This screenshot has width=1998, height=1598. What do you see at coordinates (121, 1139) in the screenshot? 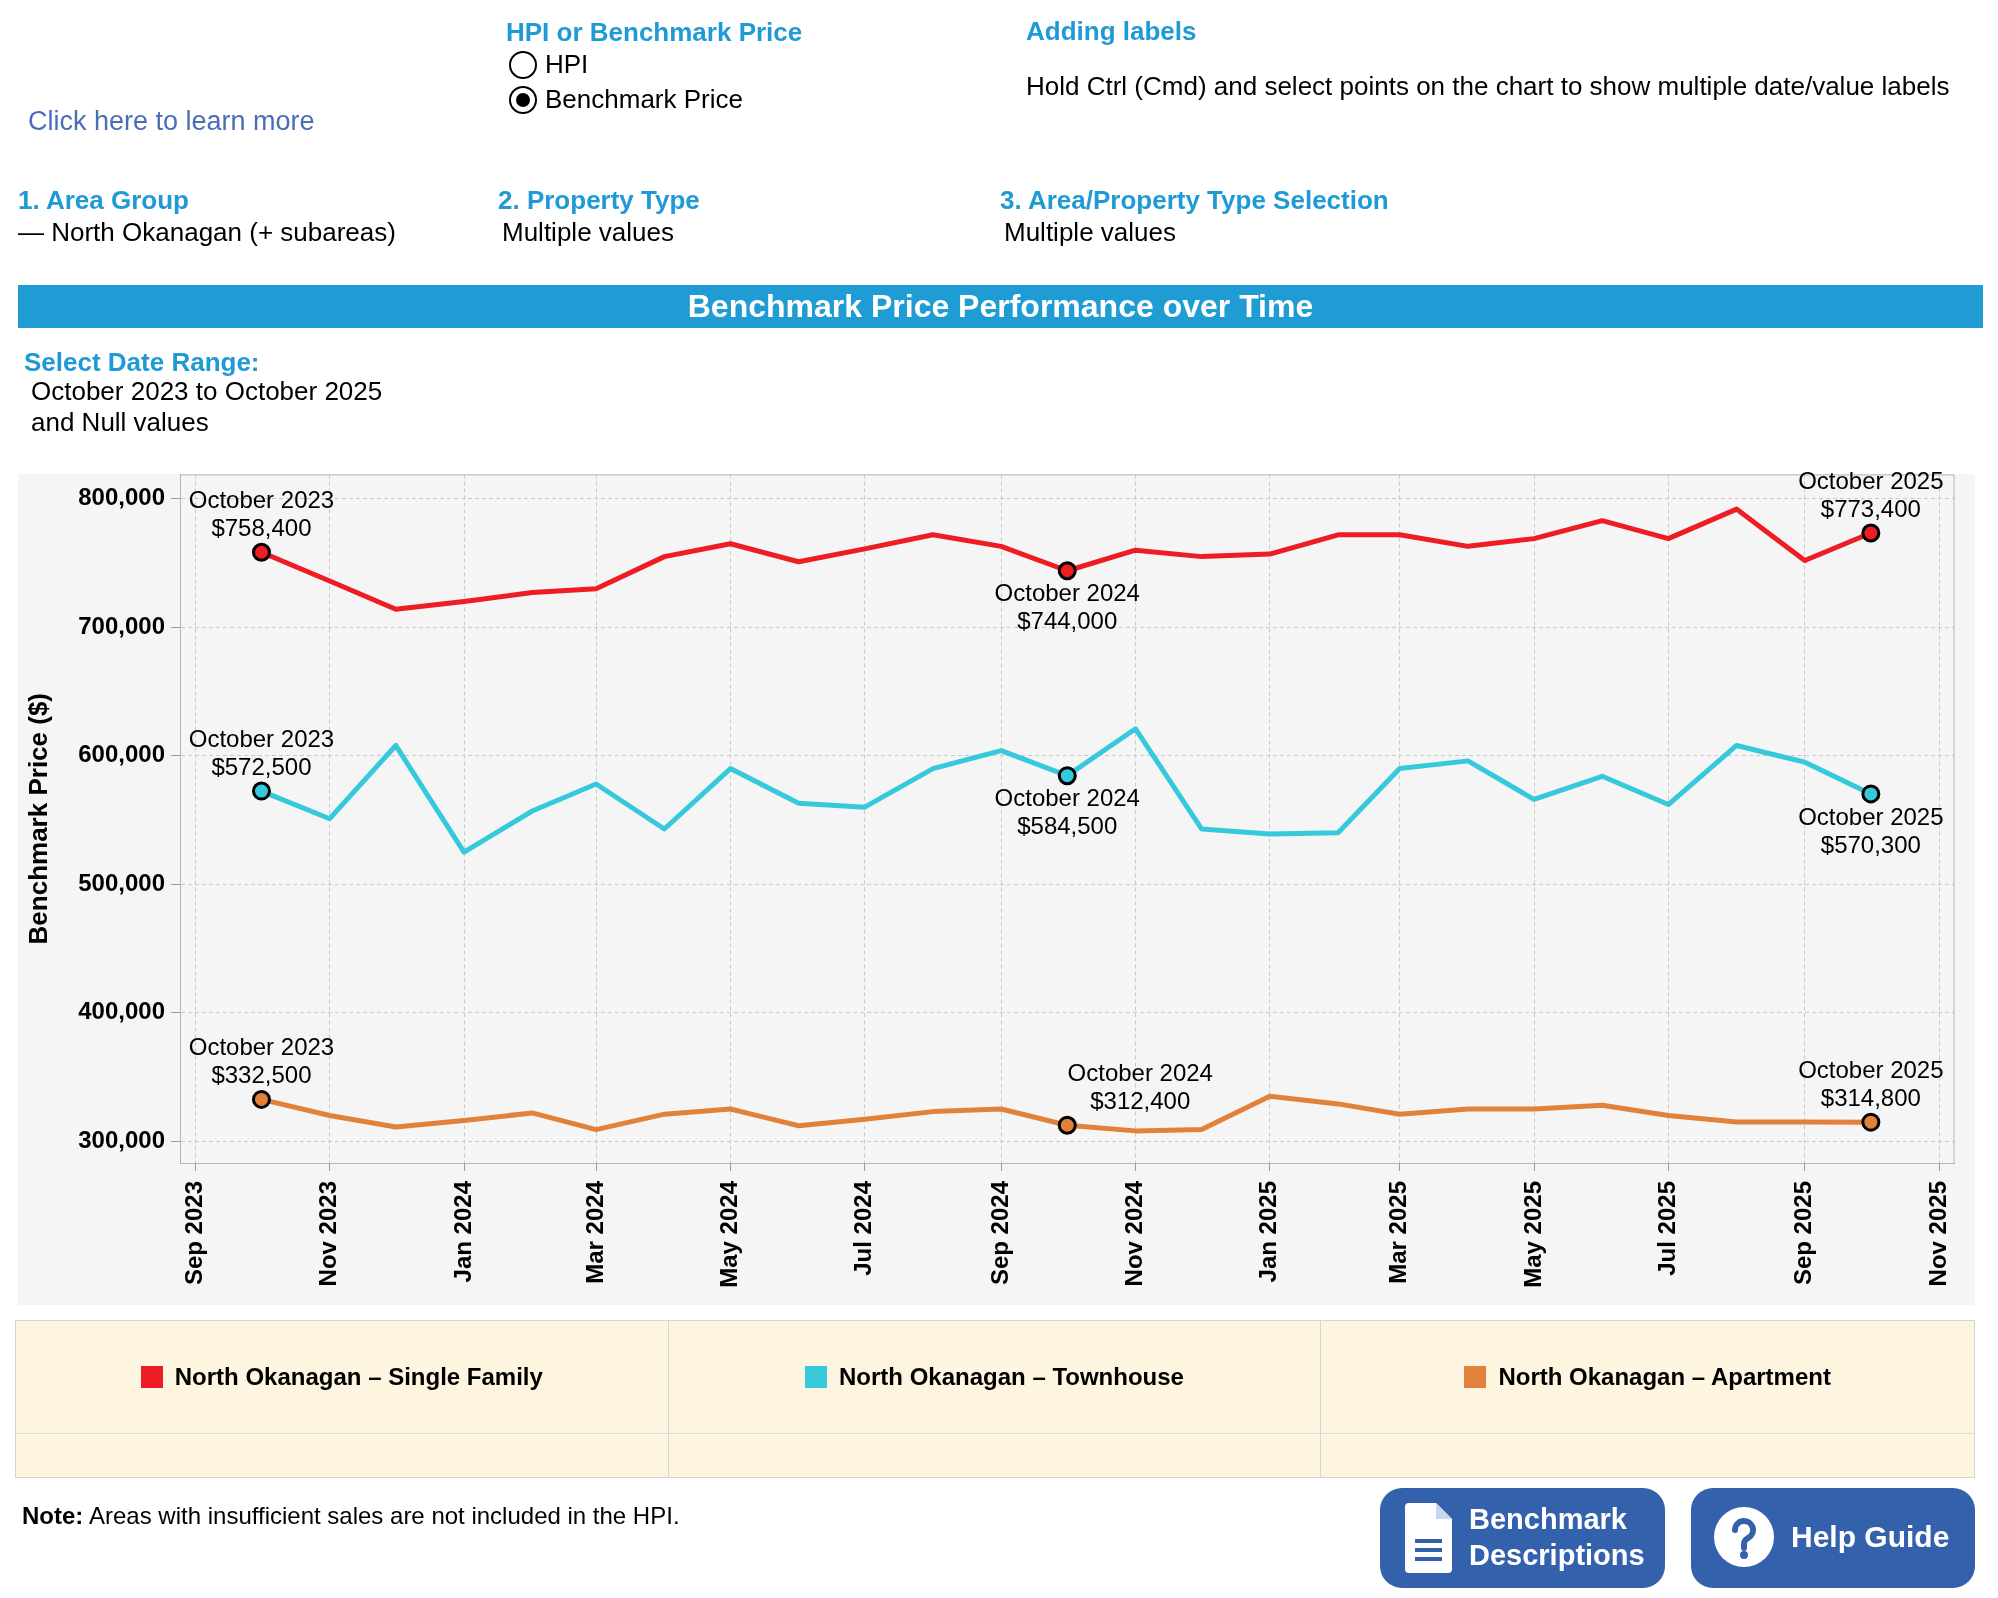
I see `y-tick-label: 300,000` at bounding box center [121, 1139].